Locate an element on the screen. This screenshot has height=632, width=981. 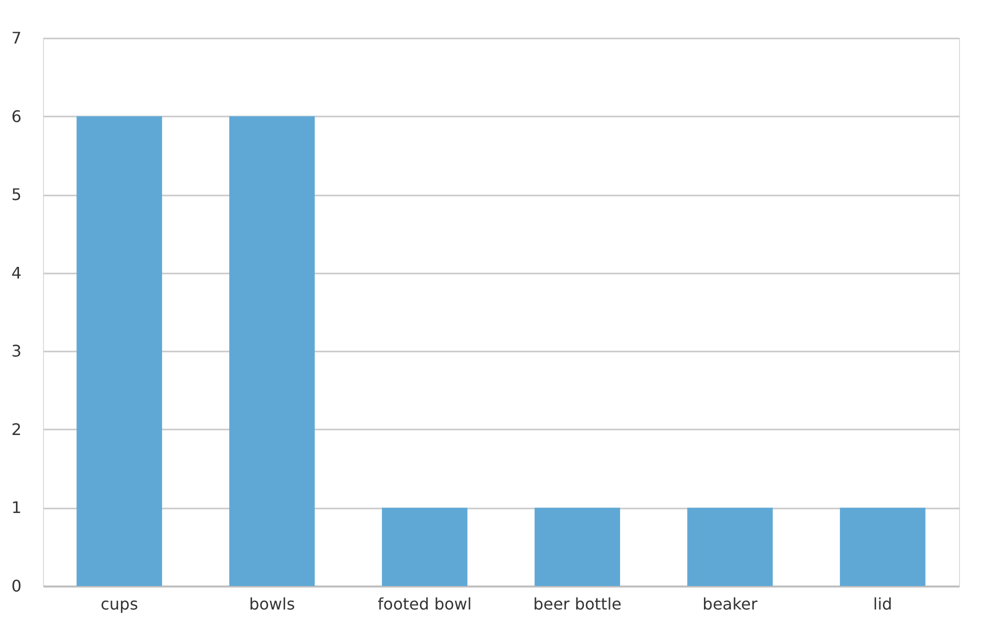
y-tick-label: 2 is located at coordinates (16, 429).